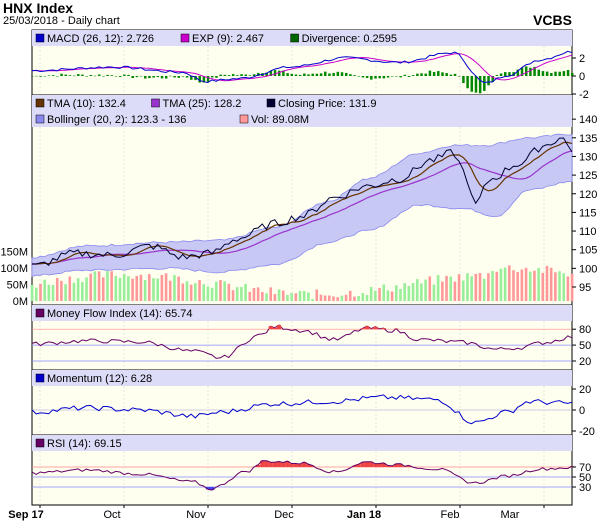 The image size is (598, 527). Describe the element at coordinates (196, 515) in the screenshot. I see `x-tick-label-2: Nov` at that location.